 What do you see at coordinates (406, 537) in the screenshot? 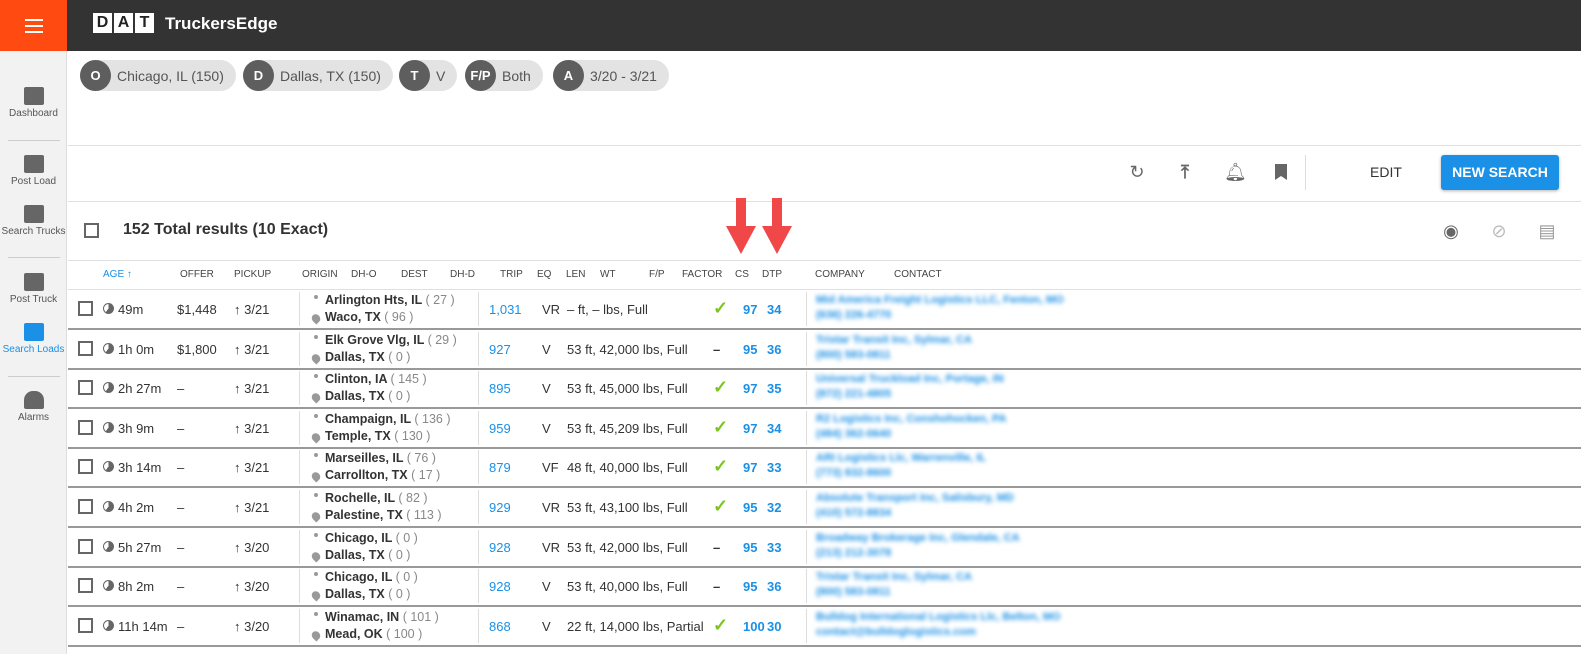
I see `deadhead-origin: ( 0 )` at bounding box center [406, 537].